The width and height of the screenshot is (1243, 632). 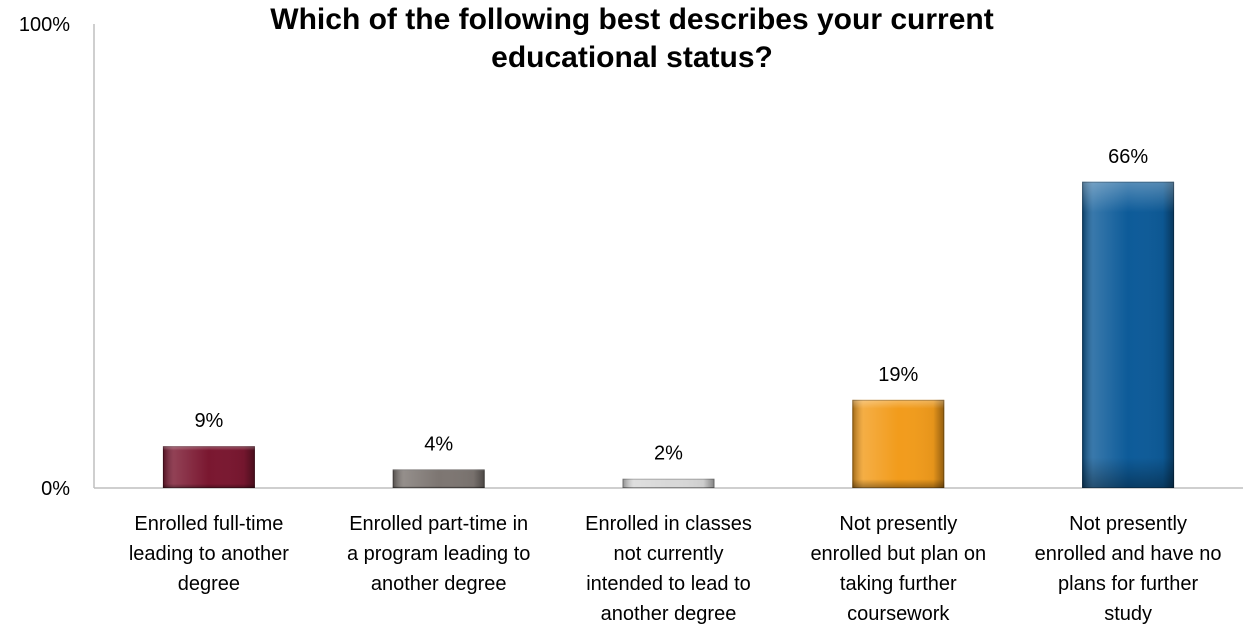 What do you see at coordinates (1128, 554) in the screenshot?
I see `category-label-line: enrolled and have no` at bounding box center [1128, 554].